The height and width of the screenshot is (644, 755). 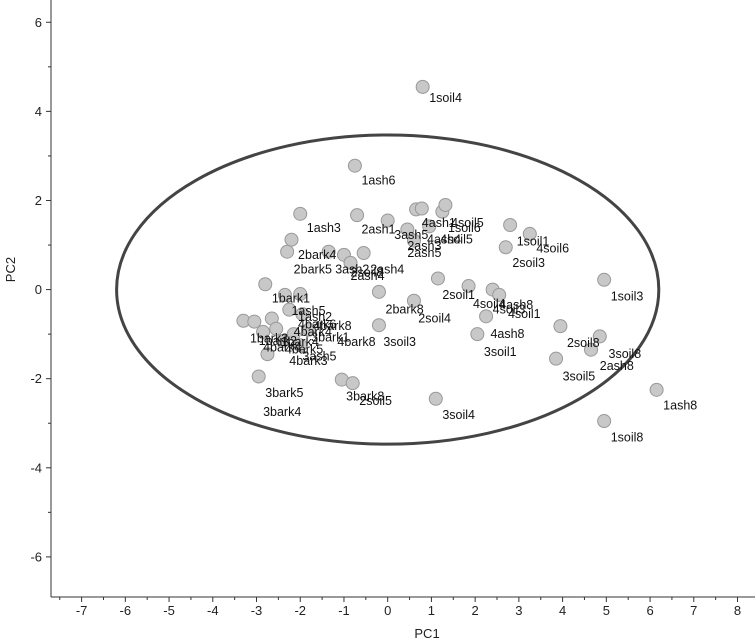 I want to click on point-label: 1soil3, so click(x=627, y=296).